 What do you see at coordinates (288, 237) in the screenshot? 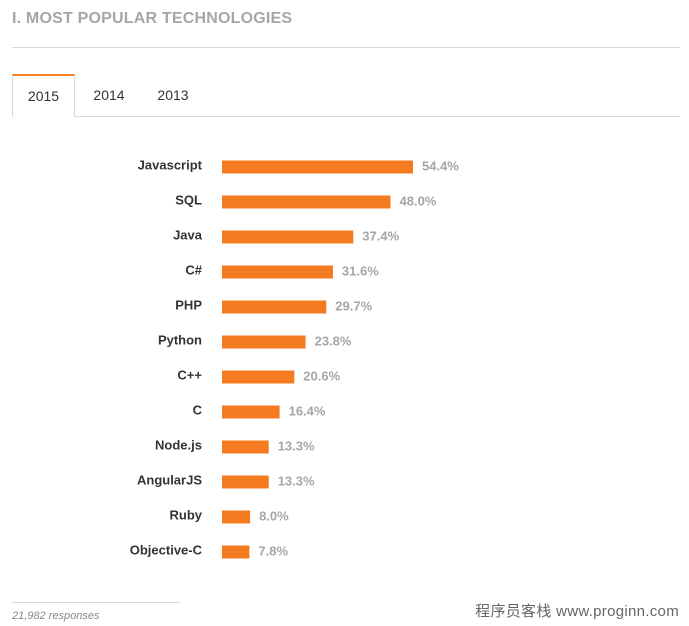
I see `bar-java` at bounding box center [288, 237].